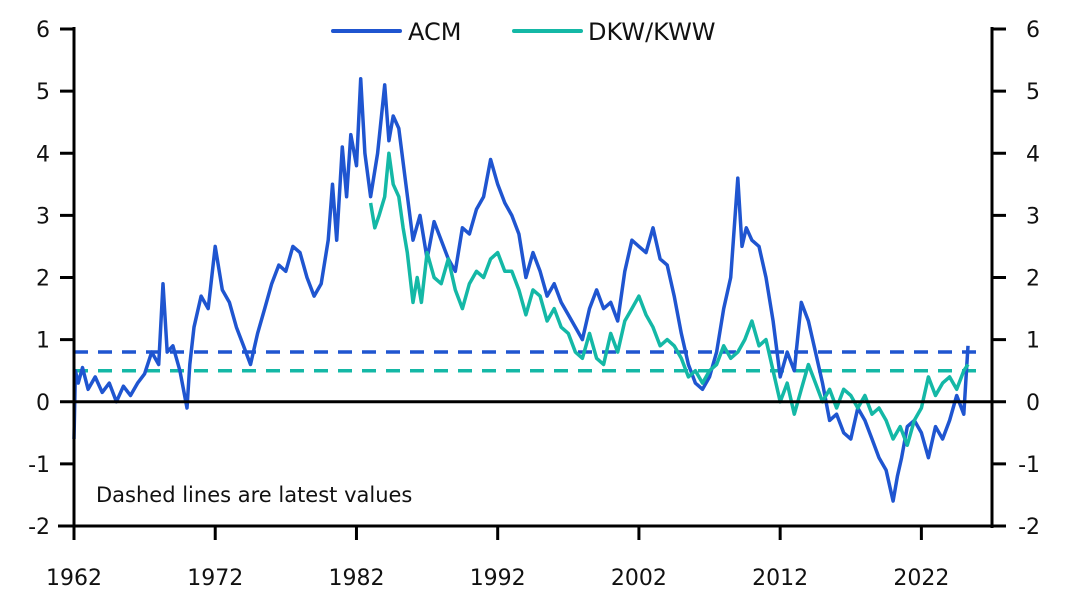 This screenshot has height=605, width=1077. I want to click on y-tick-label-left: -1, so click(39, 465).